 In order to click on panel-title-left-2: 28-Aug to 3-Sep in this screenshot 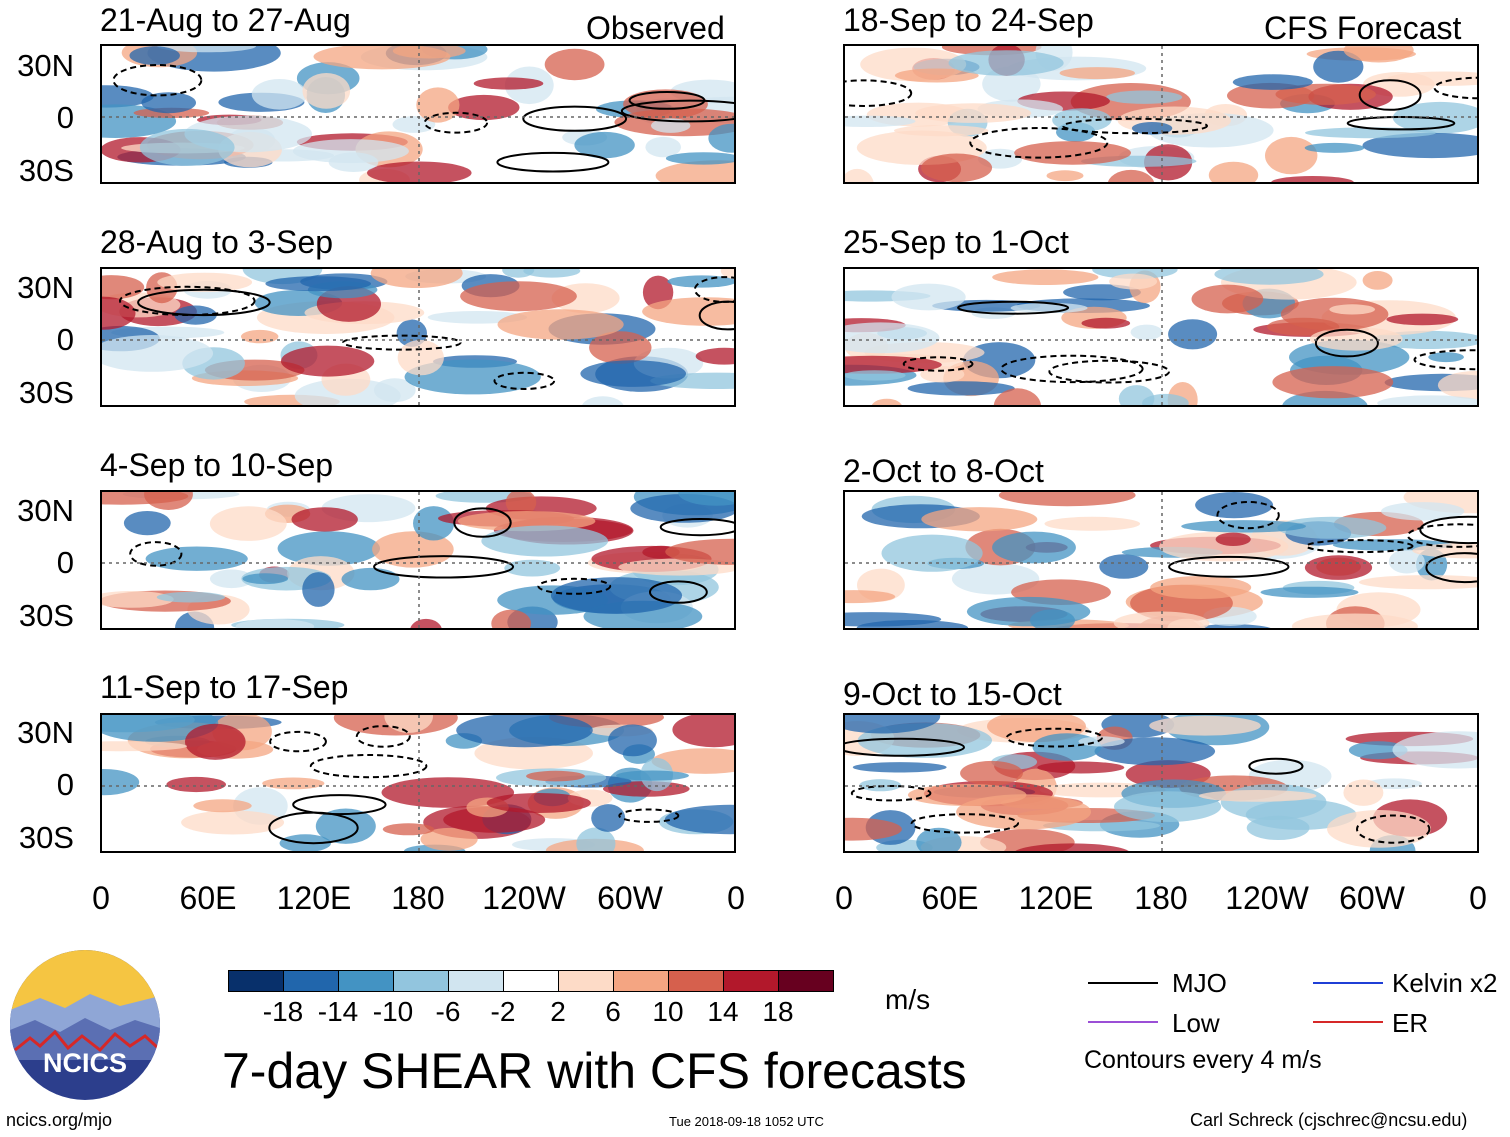, I will do `click(217, 242)`.